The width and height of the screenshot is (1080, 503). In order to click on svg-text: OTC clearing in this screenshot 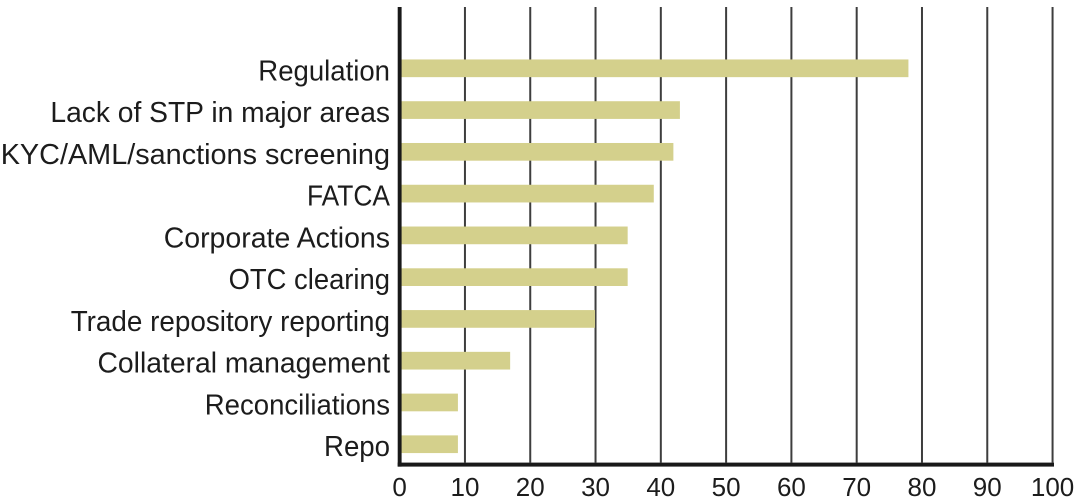, I will do `click(309, 280)`.